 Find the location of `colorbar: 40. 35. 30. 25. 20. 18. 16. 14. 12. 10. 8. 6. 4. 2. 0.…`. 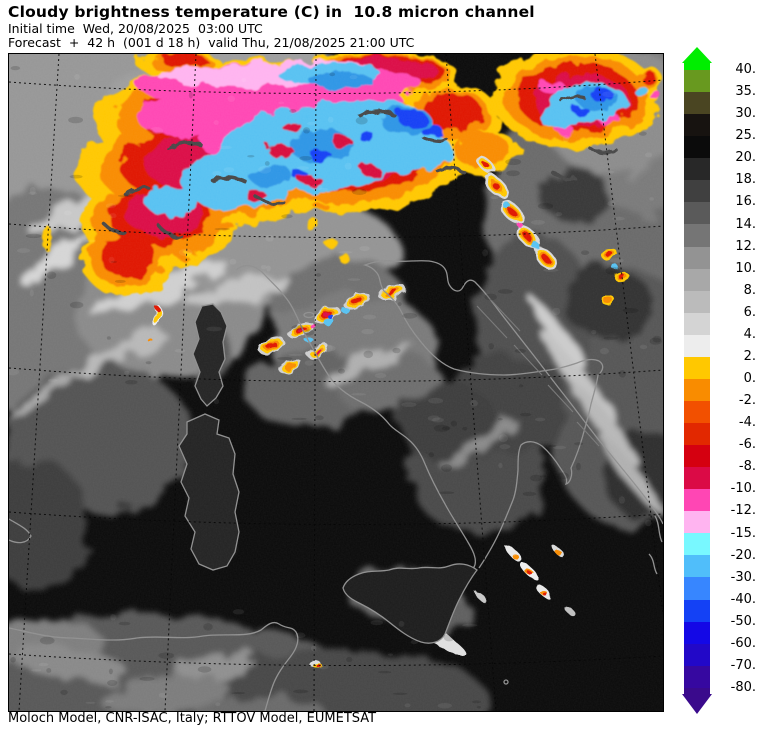

colorbar: 40. 35. 30. 25. 20. 18. 16. 14. 12. 10. 8. 6. 4. 2. 0.… is located at coordinates (719, 383).